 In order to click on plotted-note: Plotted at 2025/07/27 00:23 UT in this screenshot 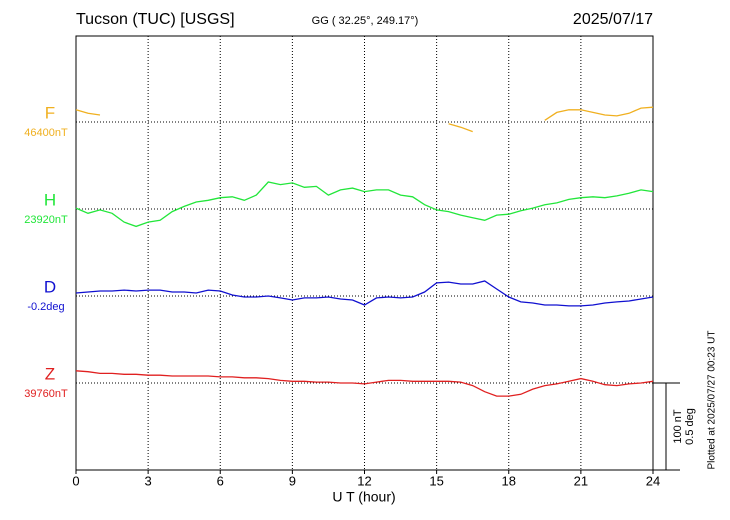, I will do `click(712, 400)`.